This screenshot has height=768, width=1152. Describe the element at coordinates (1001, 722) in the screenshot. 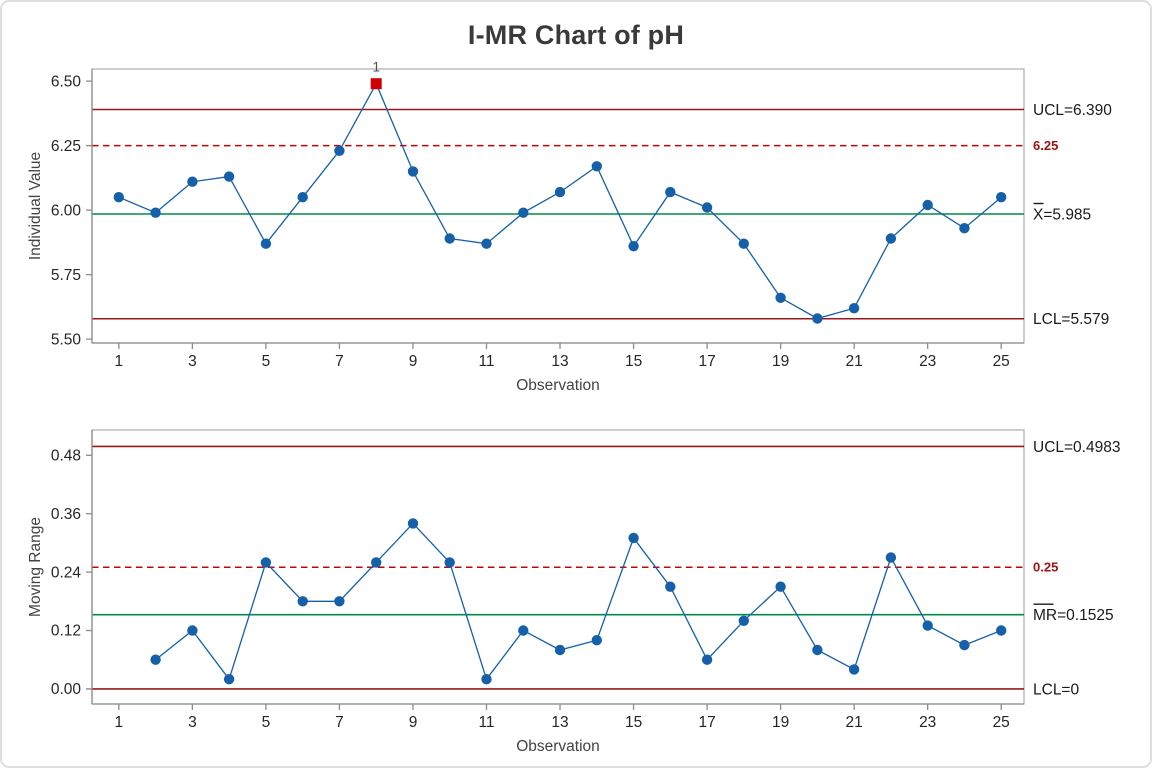

I see `moving-range-chart-x-tick-label: 25` at that location.